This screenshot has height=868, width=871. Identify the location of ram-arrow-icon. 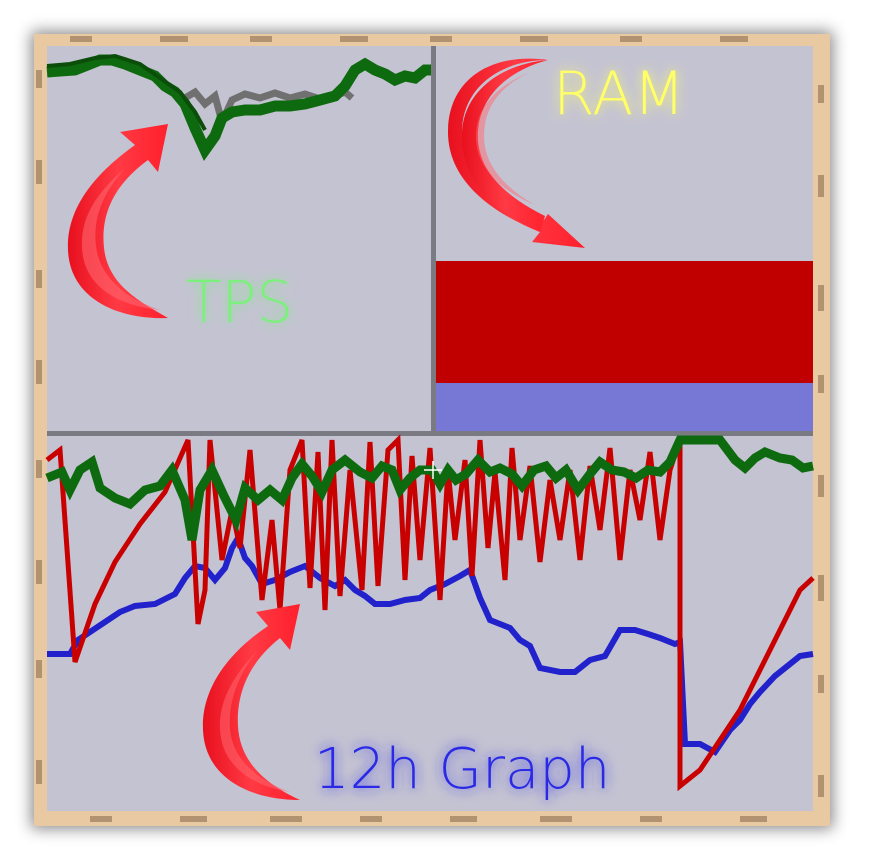
(516, 153).